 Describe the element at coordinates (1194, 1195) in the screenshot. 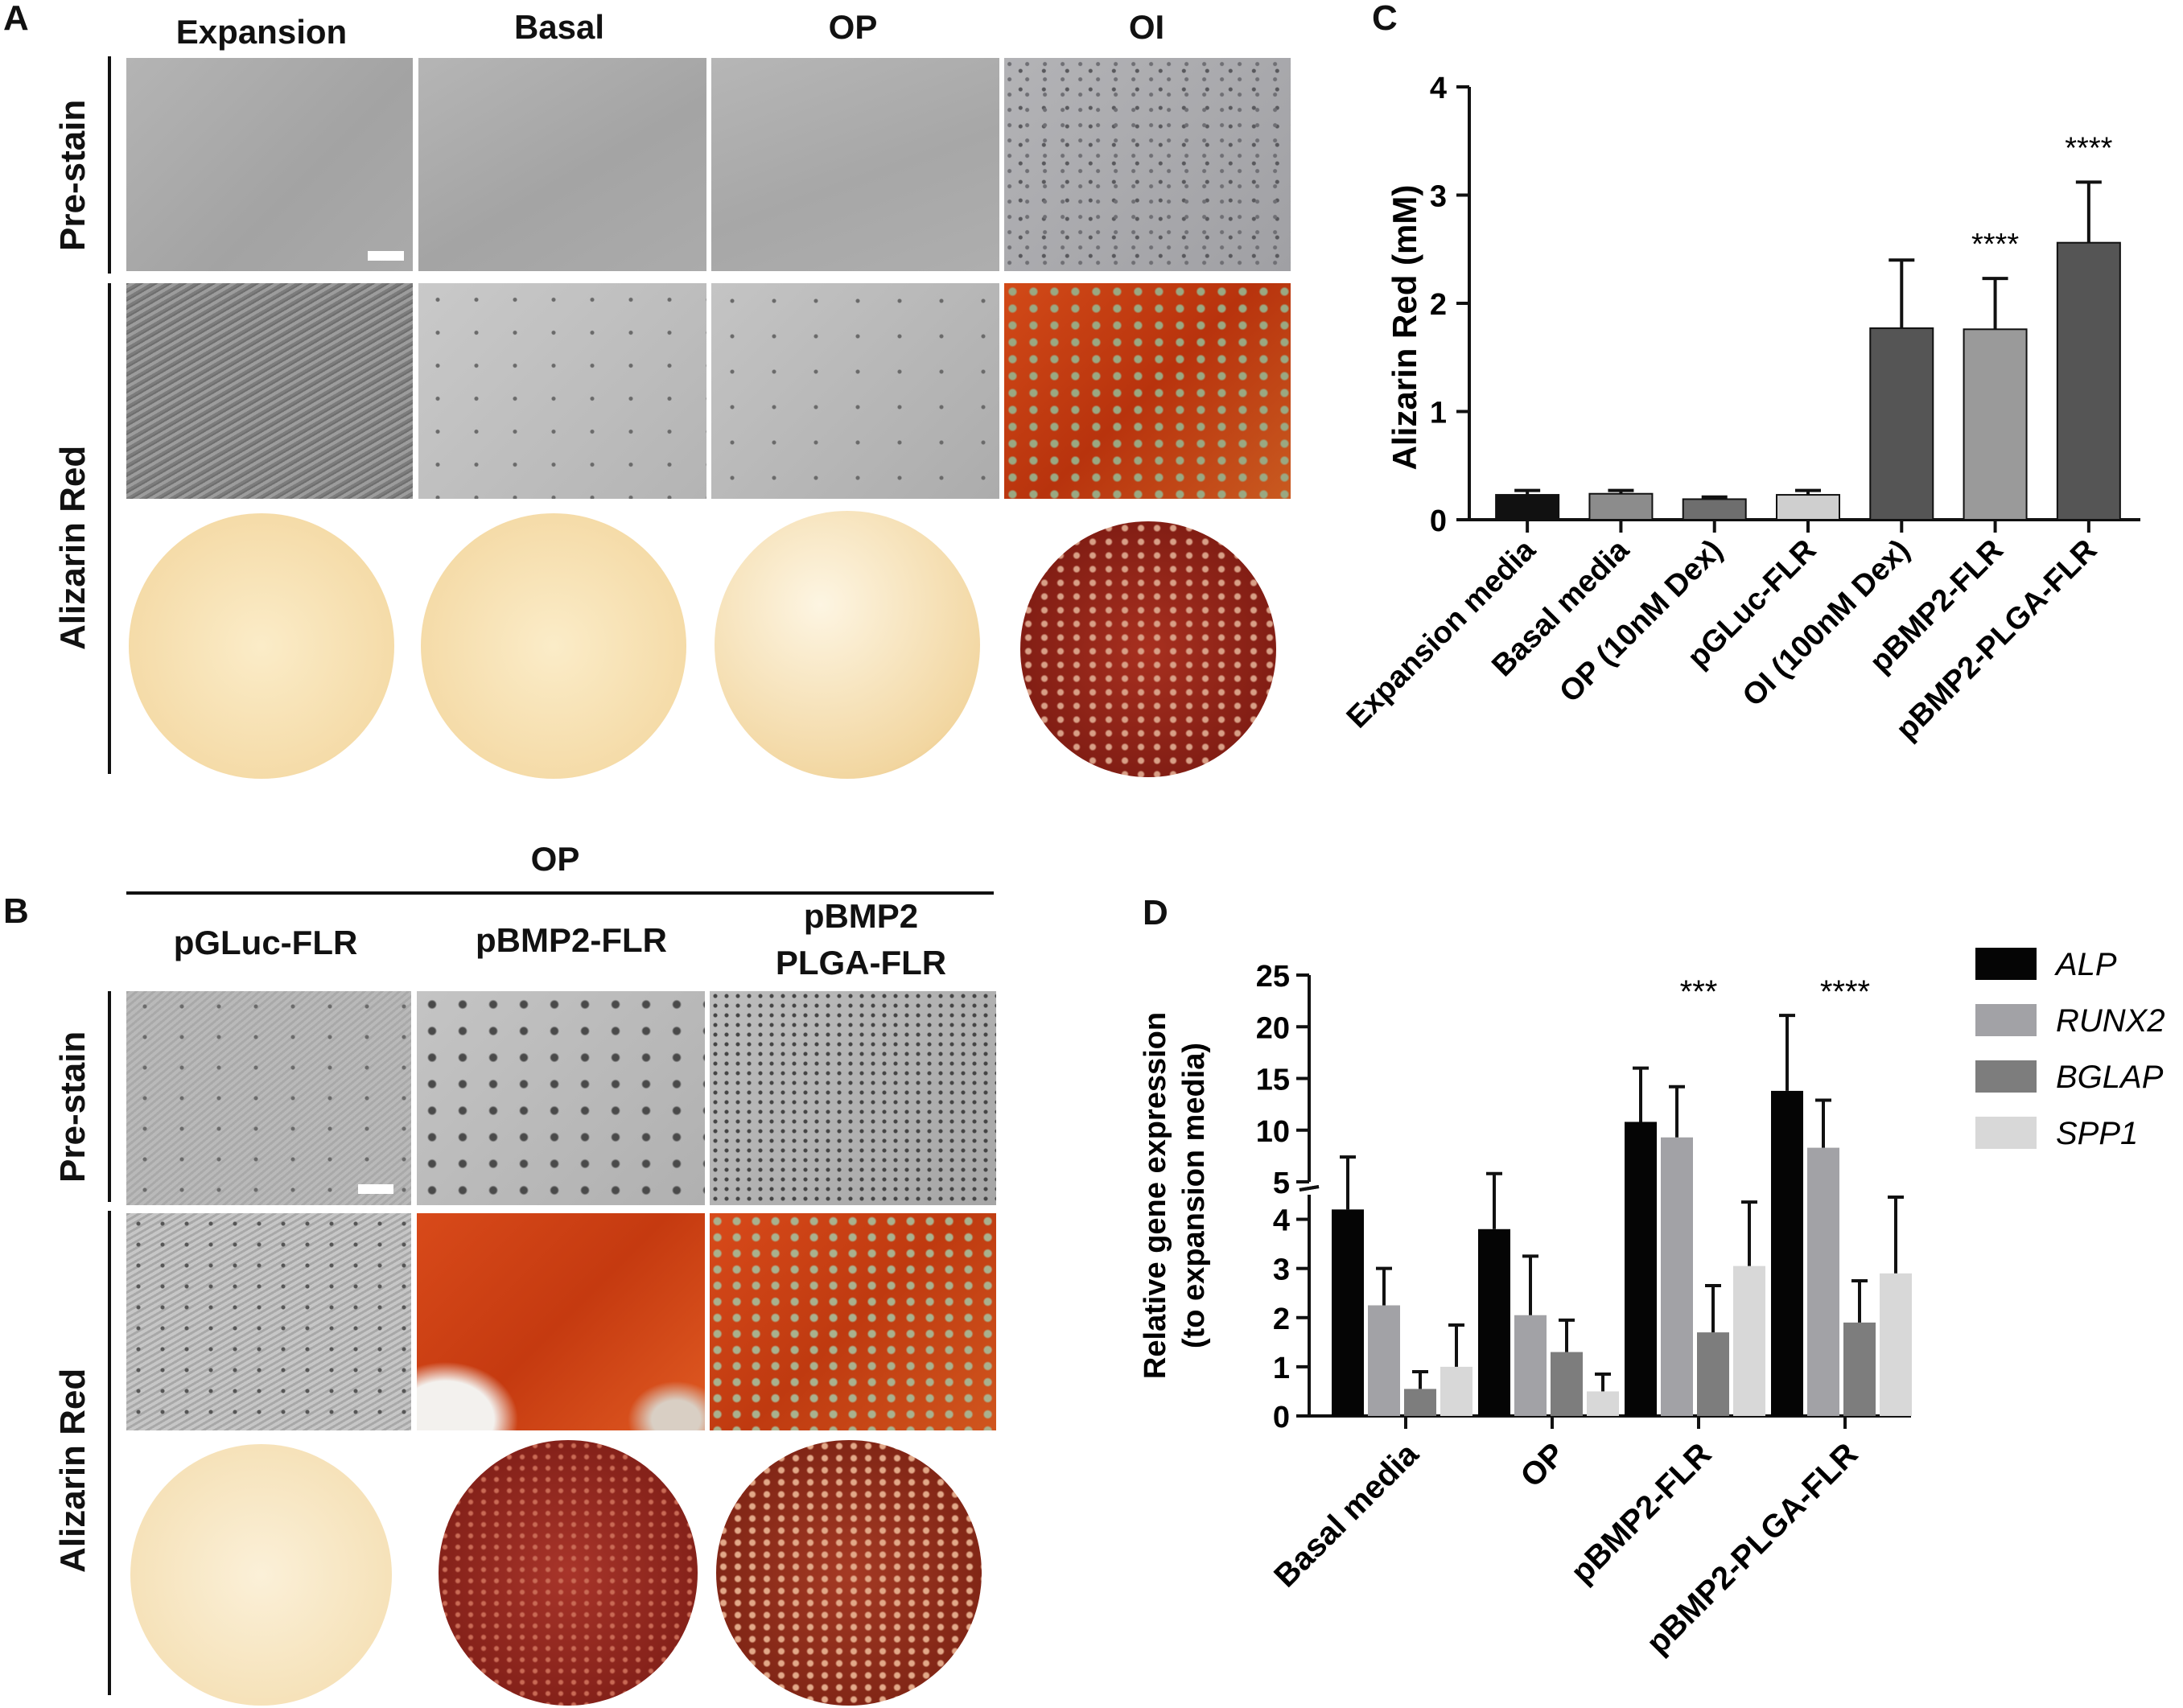

I see `d-y-axis-label-line2: (to expansion media)` at that location.